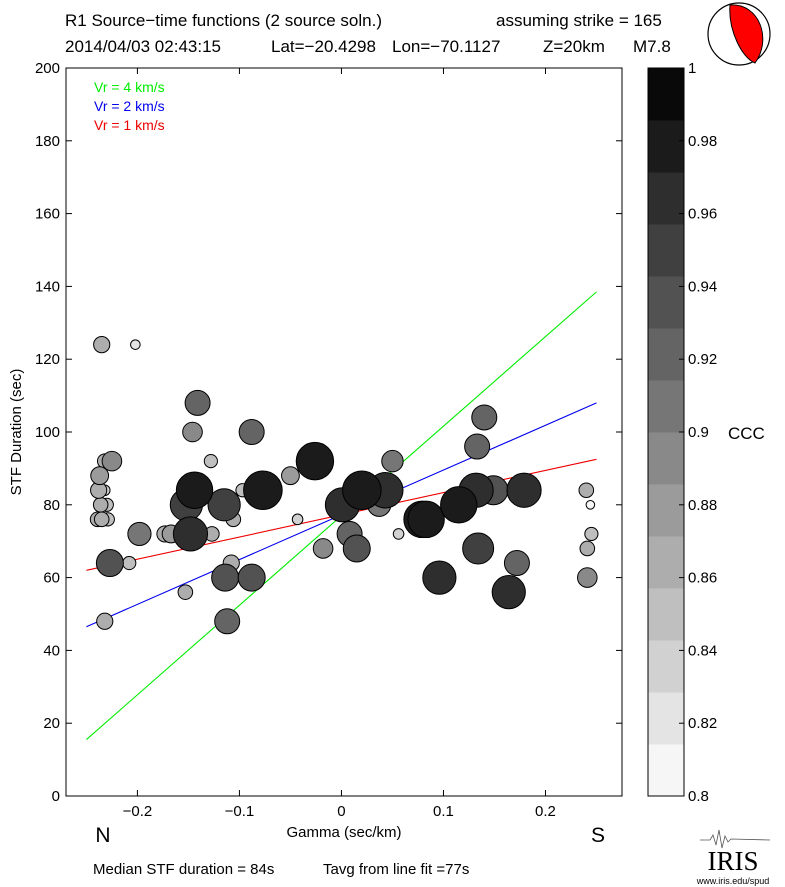 Image resolution: width=785 pixels, height=887 pixels. I want to click on y-tick-label: 20, so click(51, 723).